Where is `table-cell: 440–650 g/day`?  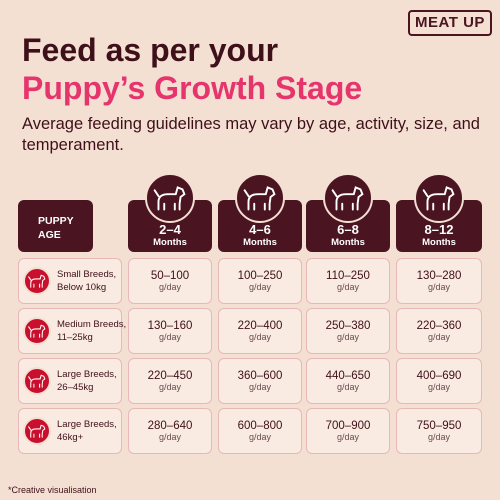
table-cell: 440–650 g/day is located at coordinates (348, 381).